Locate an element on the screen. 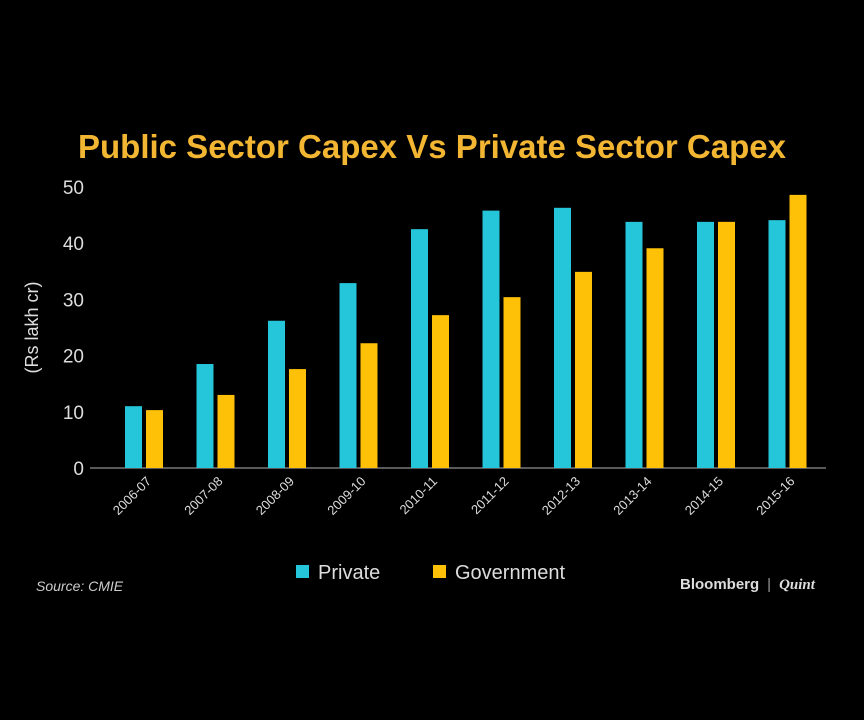 The width and height of the screenshot is (864, 720). y-tick-label: 40 is located at coordinates (73, 244).